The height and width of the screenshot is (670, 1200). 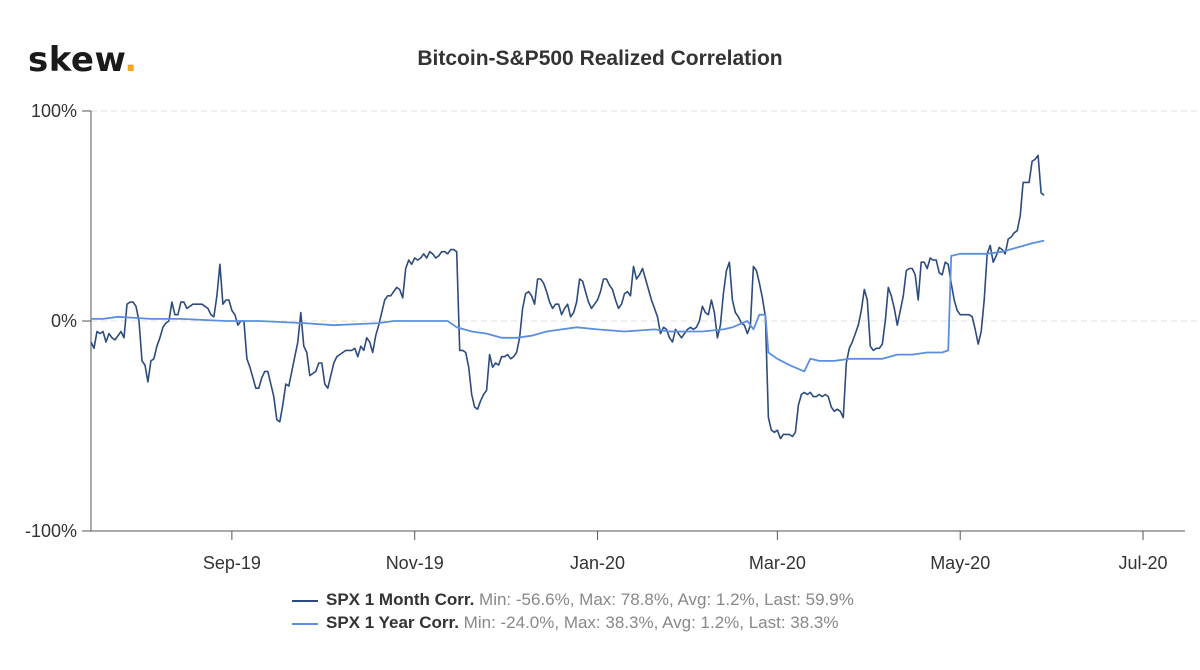 I want to click on brand-name: skew, so click(x=76, y=60).